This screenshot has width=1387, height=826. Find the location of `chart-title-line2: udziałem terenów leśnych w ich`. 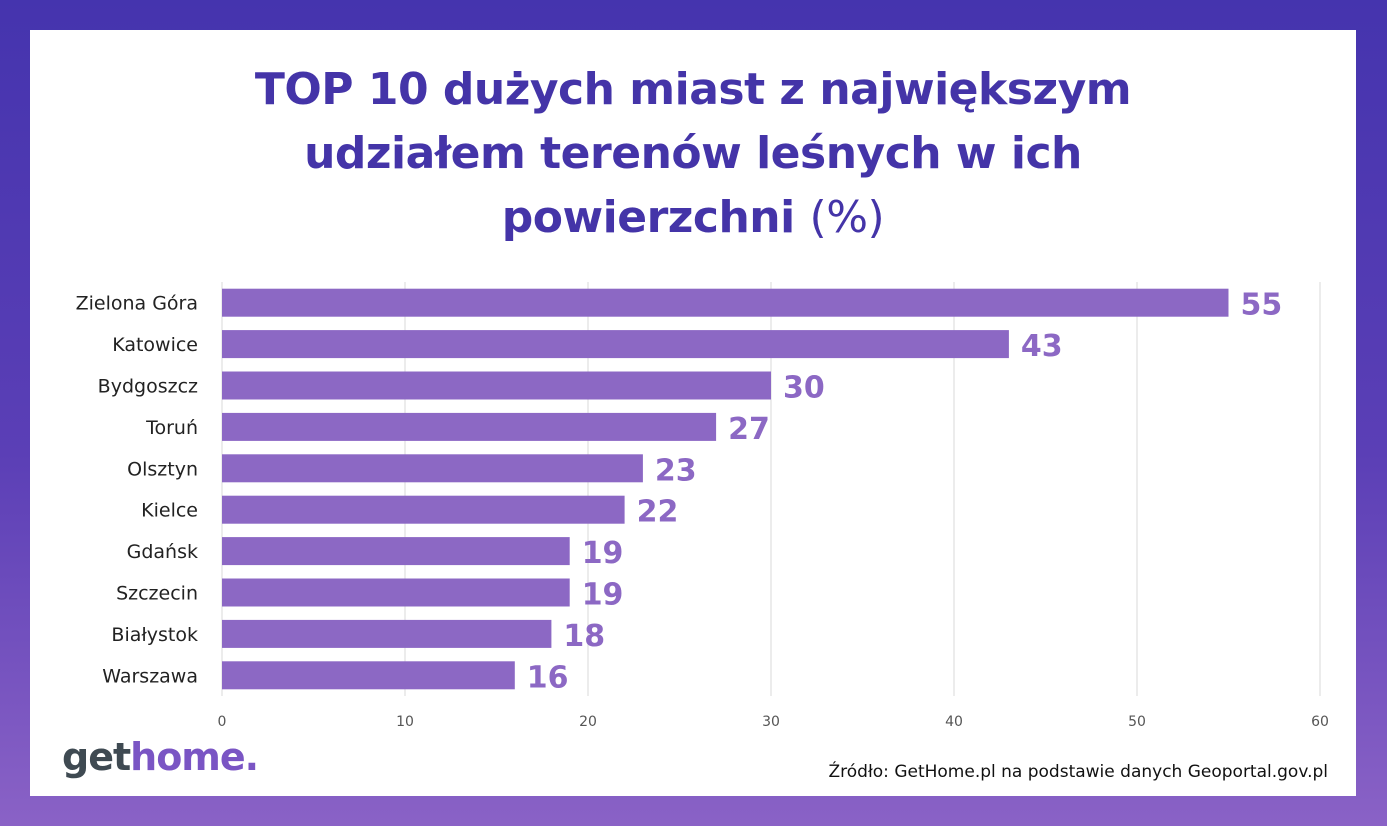

chart-title-line2: udziałem terenów leśnych w ich is located at coordinates (693, 153).